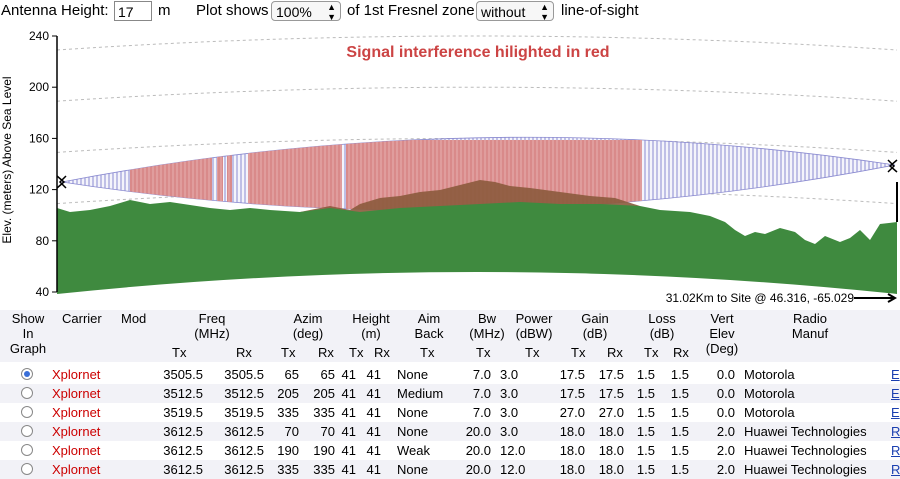 Image resolution: width=900 pixels, height=479 pixels. Describe the element at coordinates (183, 374) in the screenshot. I see `cell-freq-tx: 3505.5` at that location.